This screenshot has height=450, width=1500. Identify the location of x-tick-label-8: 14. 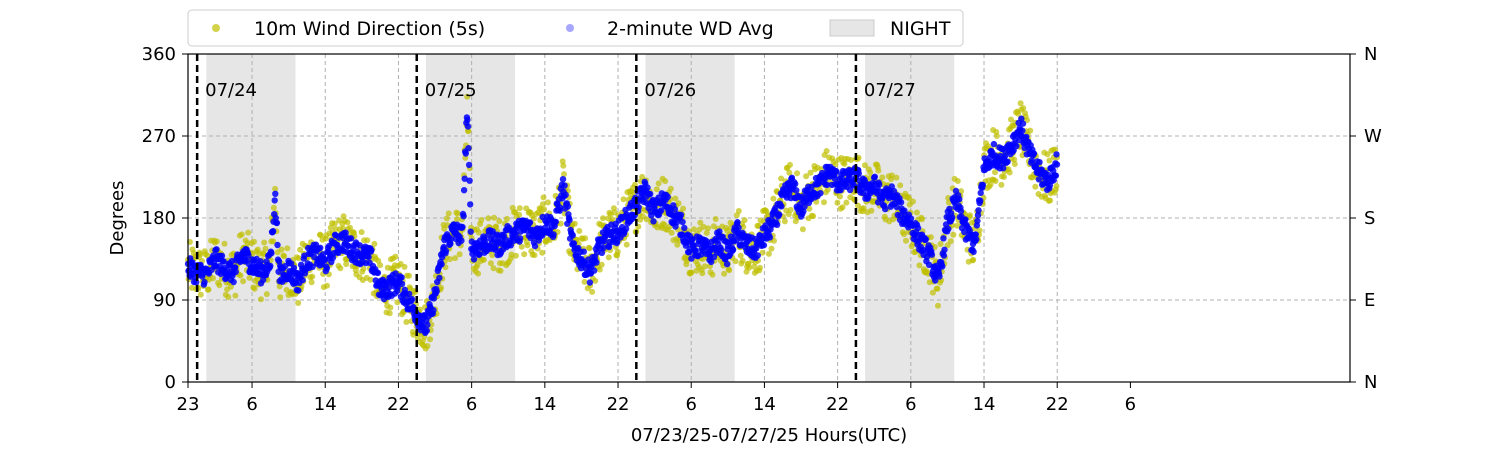
(764, 404).